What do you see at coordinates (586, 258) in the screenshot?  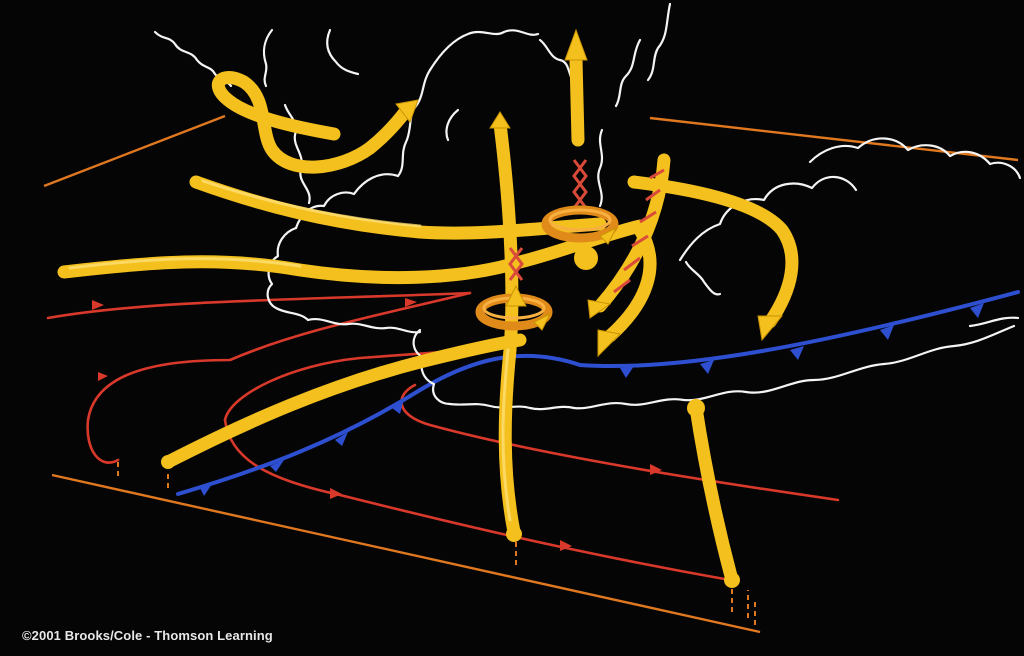 I see `vortex-core` at bounding box center [586, 258].